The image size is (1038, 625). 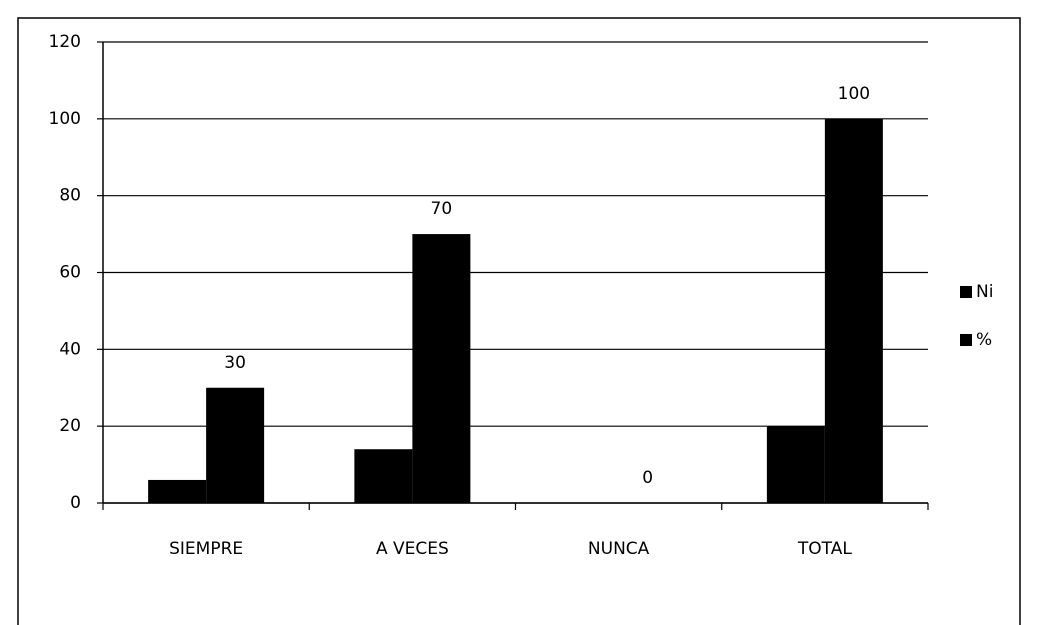 I want to click on legend-label: %, so click(x=984, y=340).